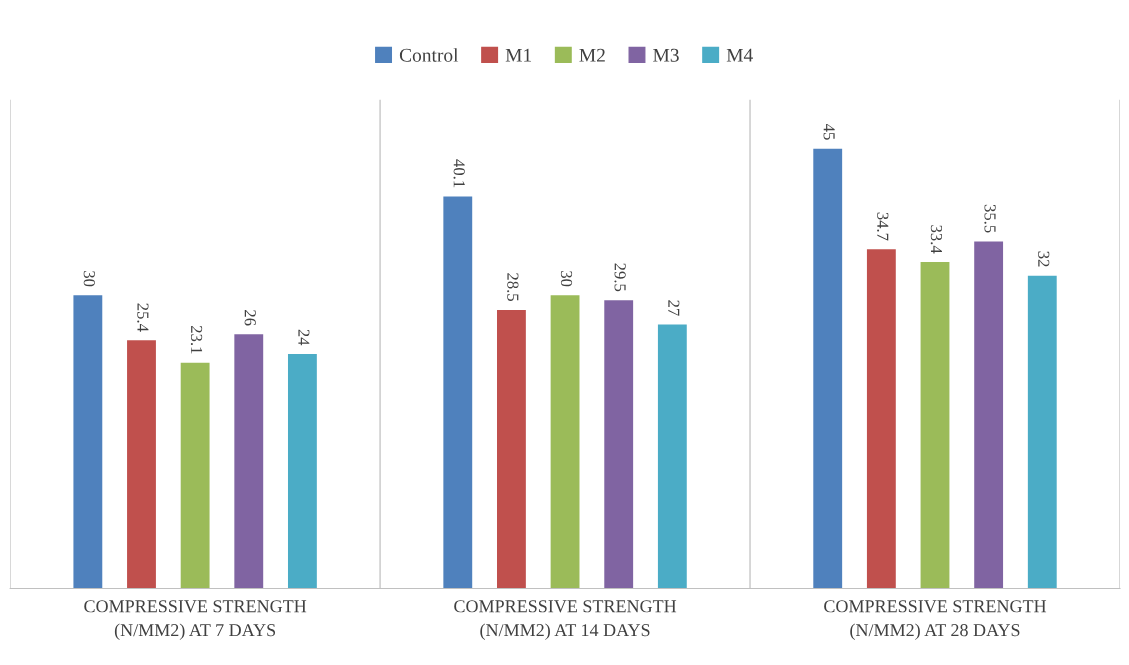 This screenshot has height=665, width=1129. What do you see at coordinates (1044, 259) in the screenshot?
I see `data-label: 32` at bounding box center [1044, 259].